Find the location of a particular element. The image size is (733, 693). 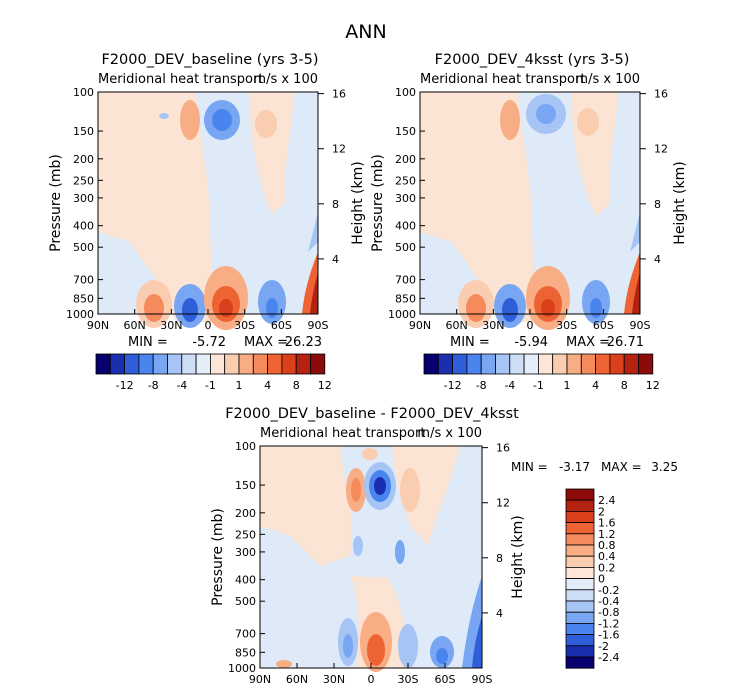

colorbar-label: -2.4 is located at coordinates (608, 657).